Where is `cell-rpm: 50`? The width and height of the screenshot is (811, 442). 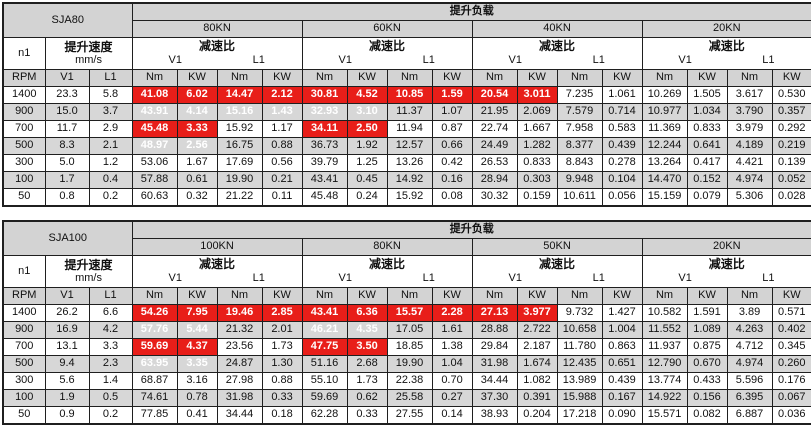 cell-rpm: 50 is located at coordinates (24, 197).